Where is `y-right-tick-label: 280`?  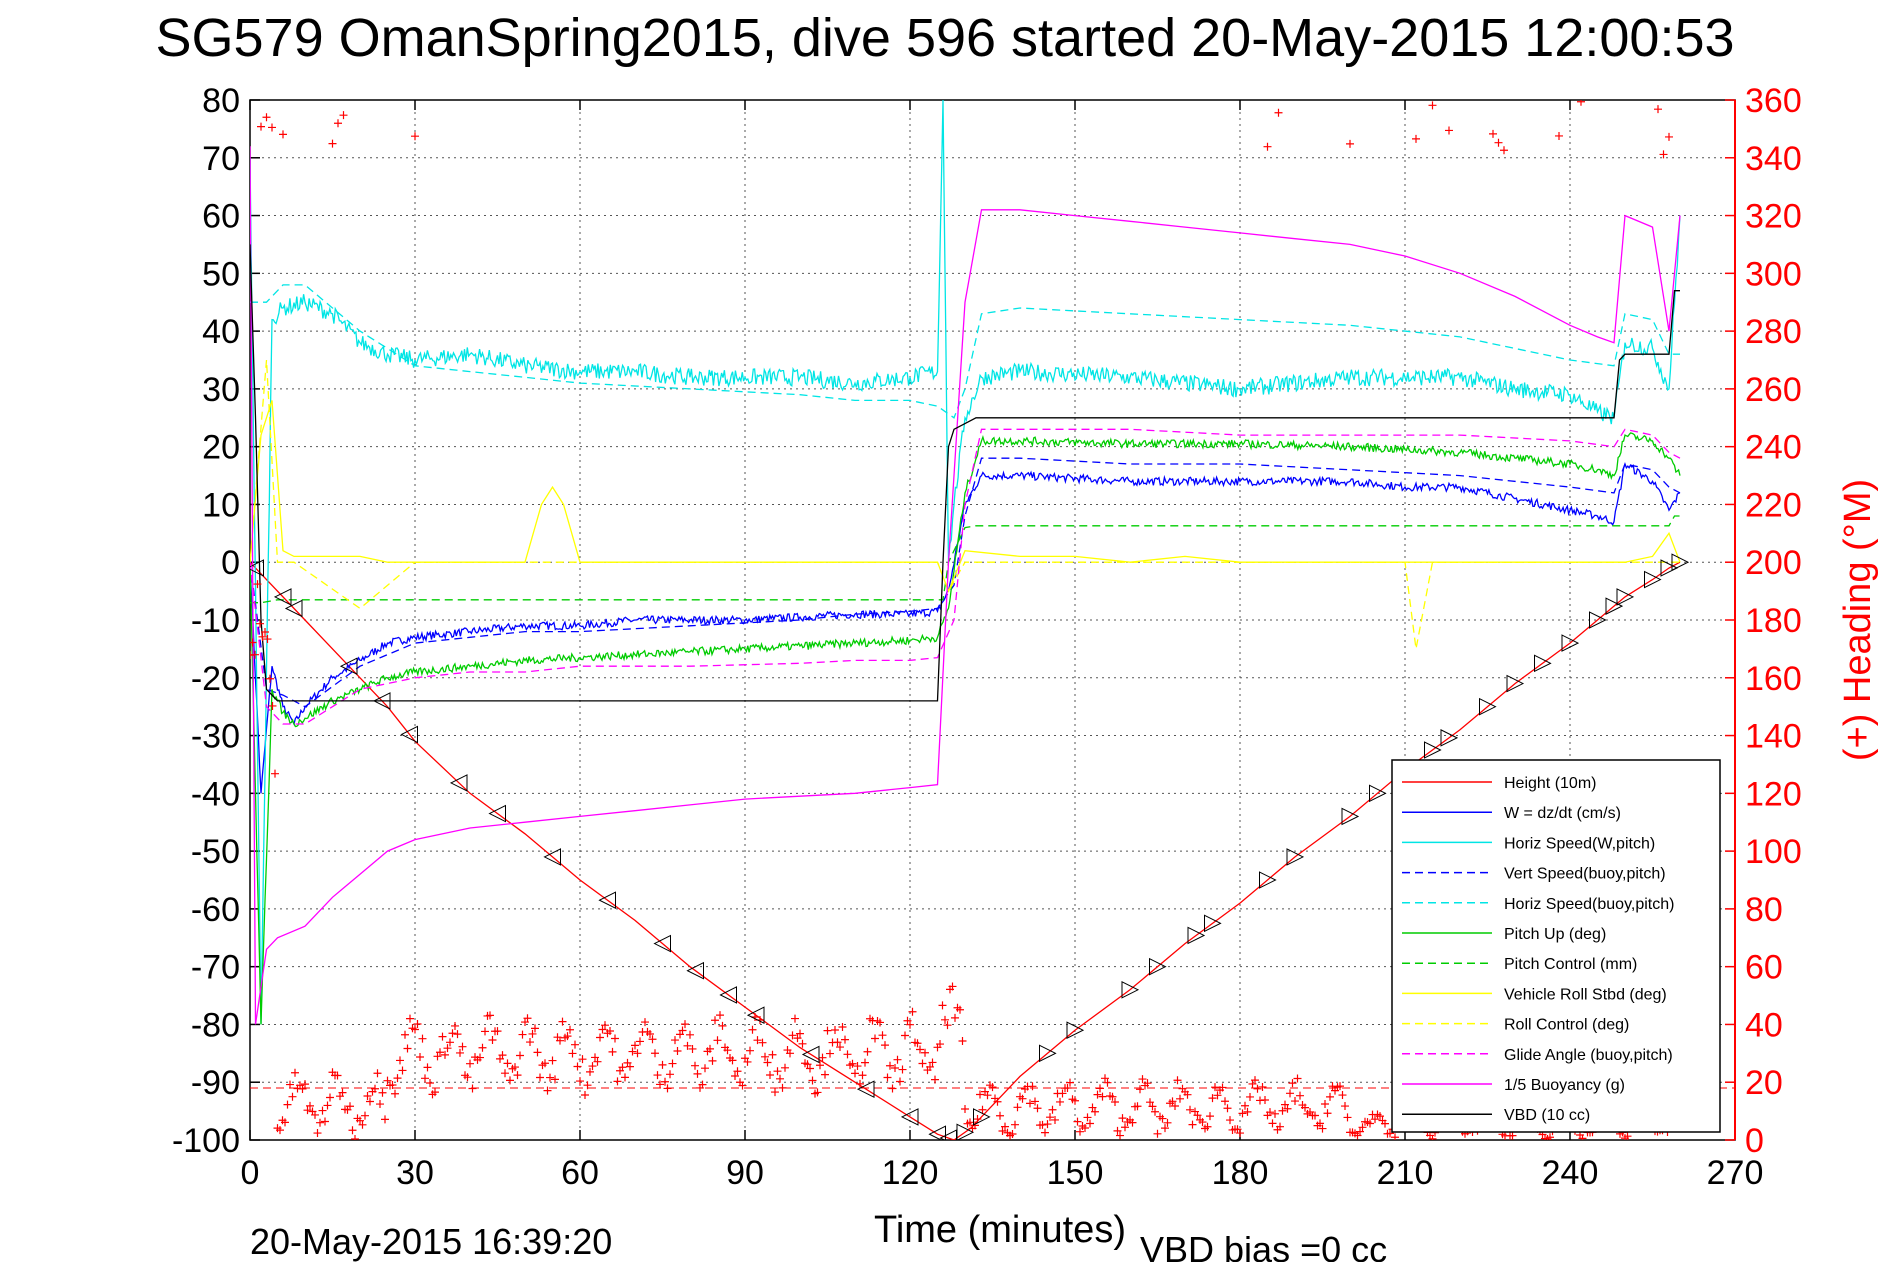 y-right-tick-label: 280 is located at coordinates (1773, 332).